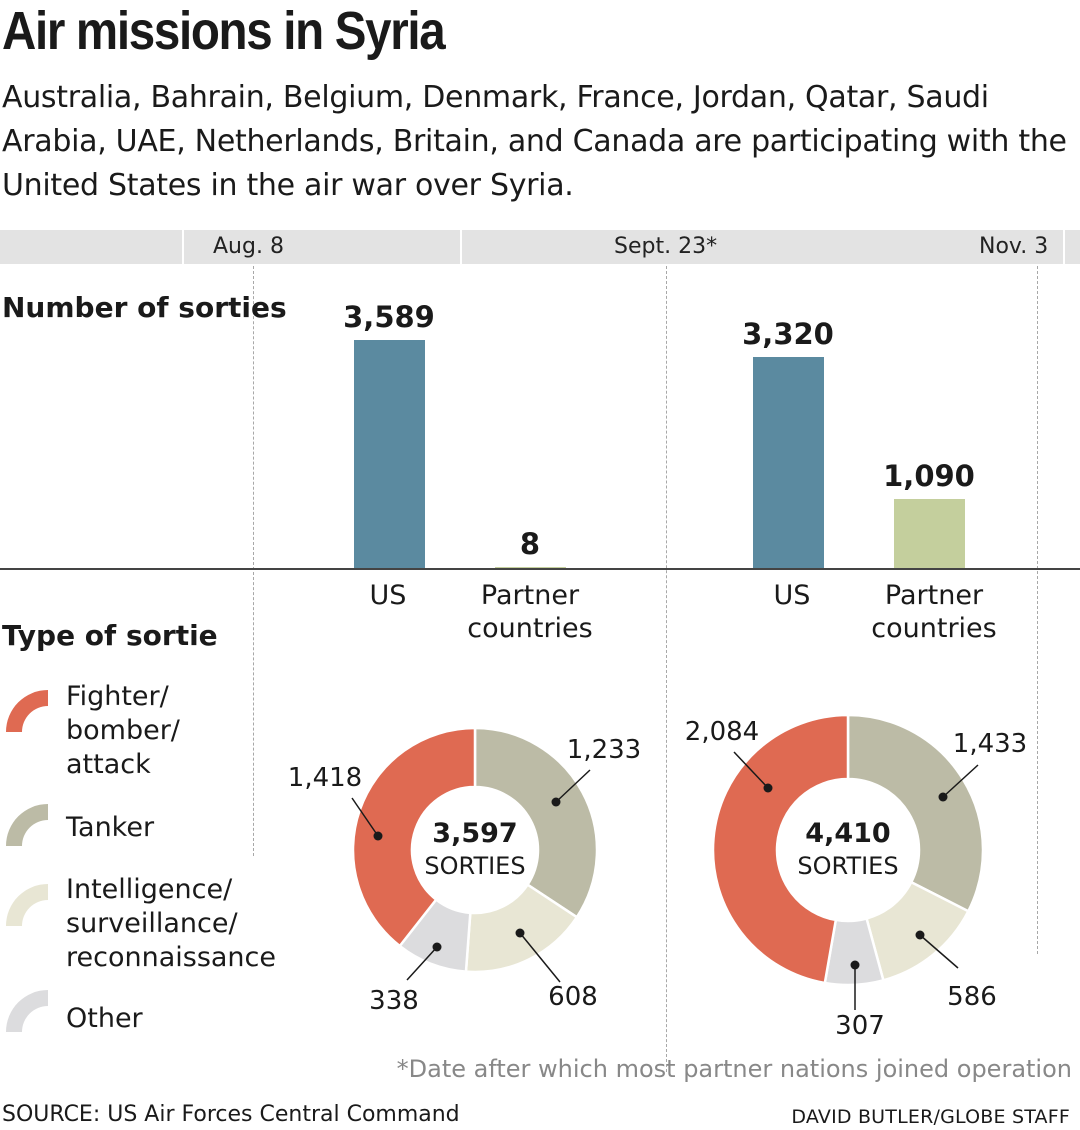 This screenshot has height=1130, width=1080. What do you see at coordinates (990, 744) in the screenshot?
I see `donut2-label-tanker: 1,433` at bounding box center [990, 744].